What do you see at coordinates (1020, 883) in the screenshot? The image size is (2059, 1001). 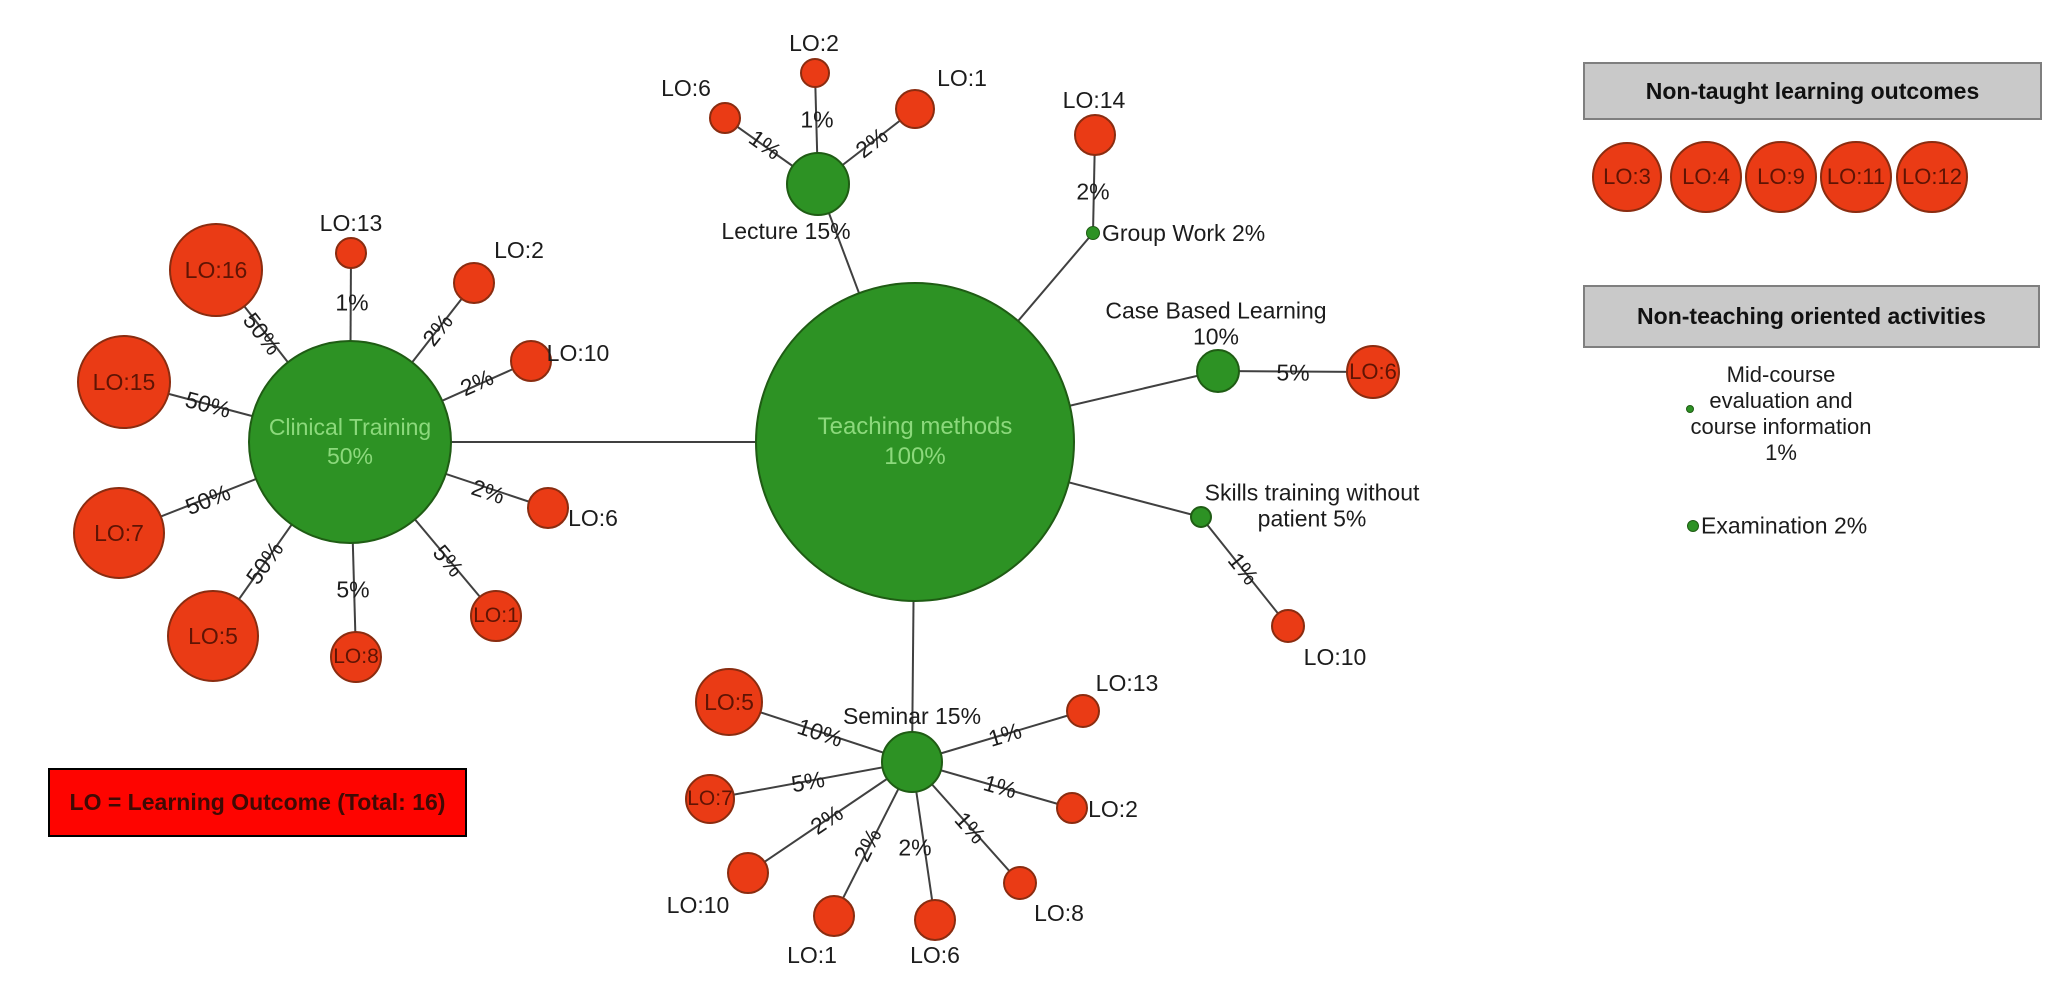 I see `node-lo8-seminar` at bounding box center [1020, 883].